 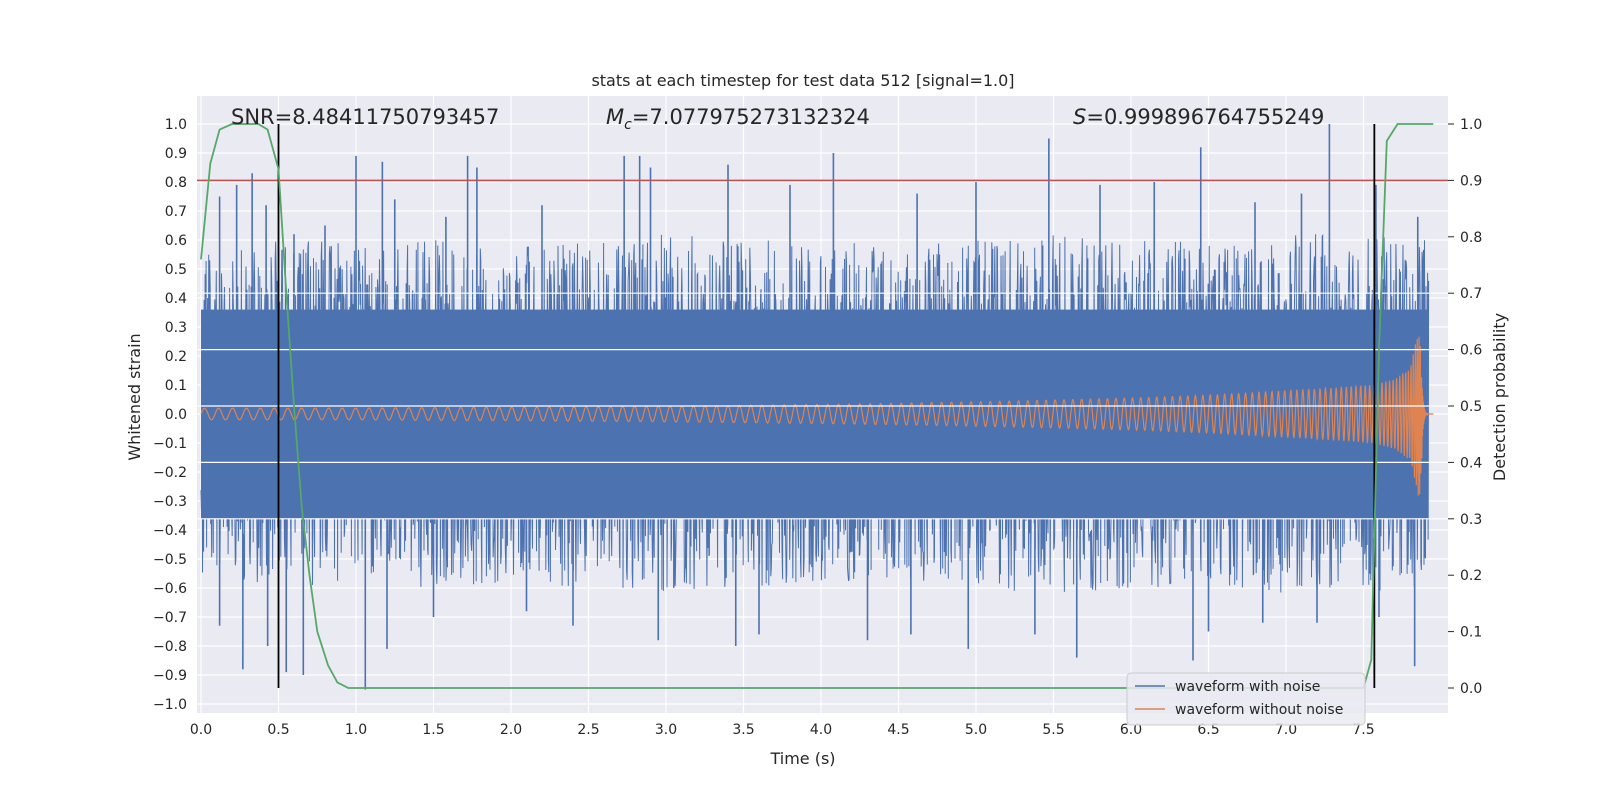 What do you see at coordinates (170, 647) in the screenshot?
I see `y-tick-label: −0.8` at bounding box center [170, 647].